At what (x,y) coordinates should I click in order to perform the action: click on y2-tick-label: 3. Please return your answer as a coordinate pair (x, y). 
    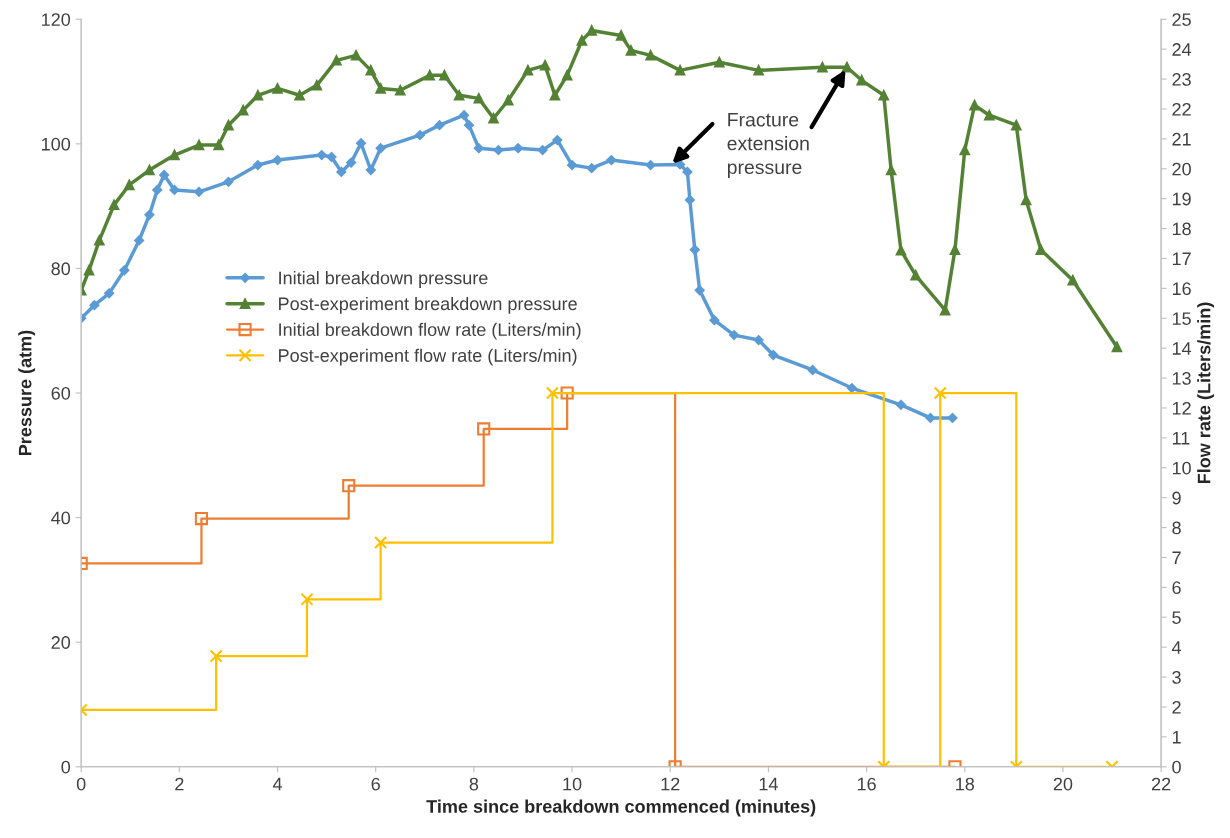
    Looking at the image, I should click on (1176, 677).